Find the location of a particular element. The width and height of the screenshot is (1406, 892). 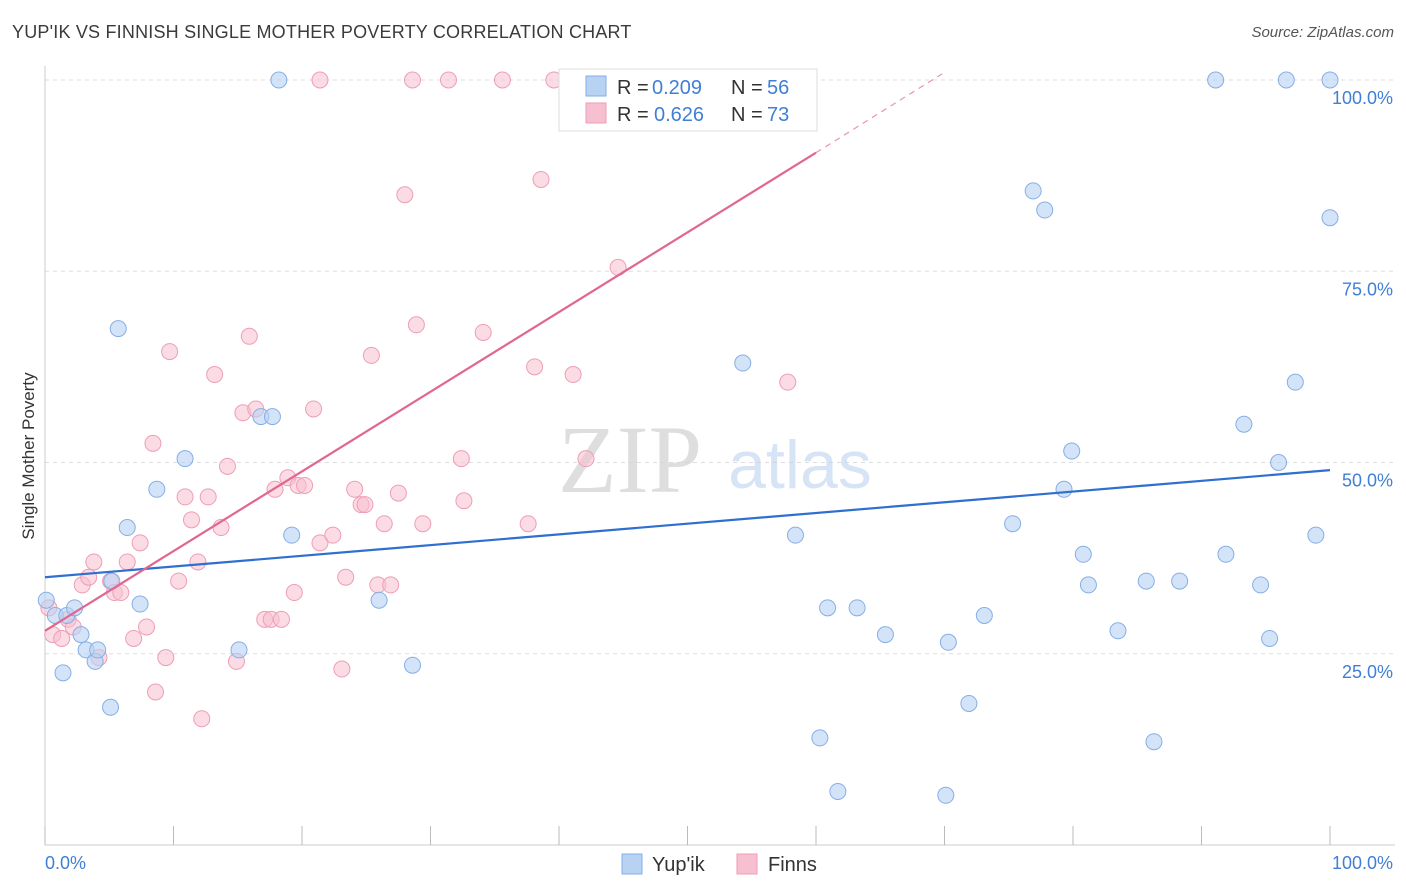

source-note: Source: ZipAtlas.com is located at coordinates (1322, 32).